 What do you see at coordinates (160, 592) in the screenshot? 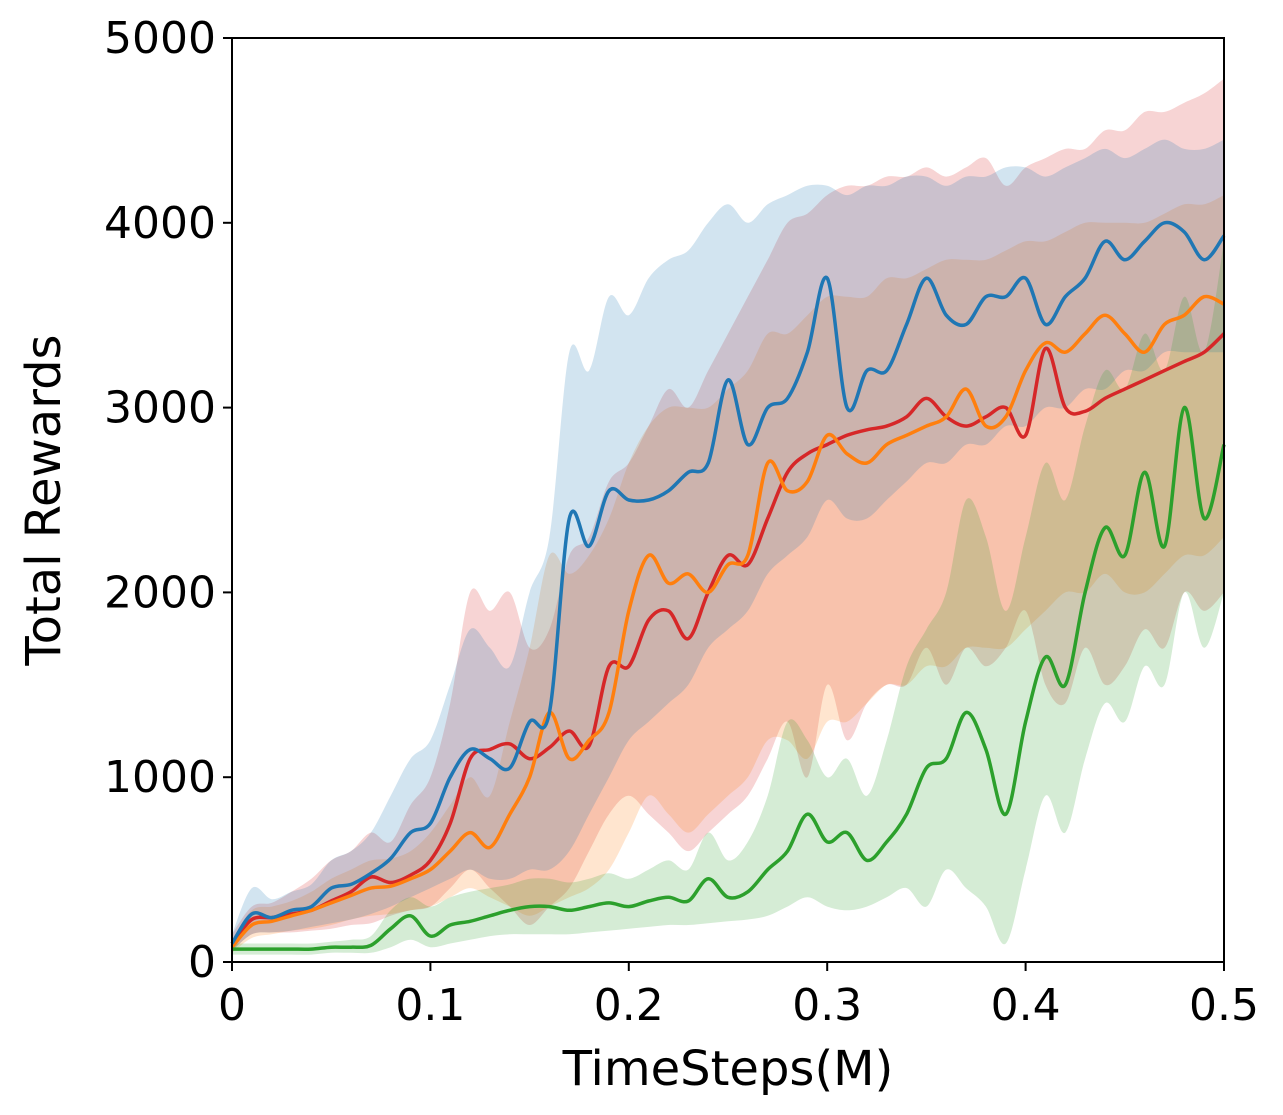
I see `y-tick-label: 2000` at bounding box center [160, 592].